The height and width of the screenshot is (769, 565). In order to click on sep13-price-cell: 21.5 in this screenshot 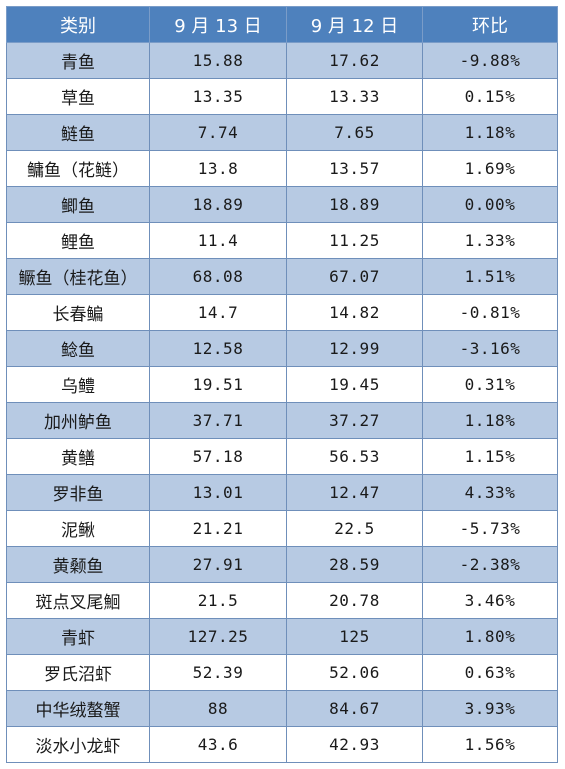, I will do `click(218, 600)`.